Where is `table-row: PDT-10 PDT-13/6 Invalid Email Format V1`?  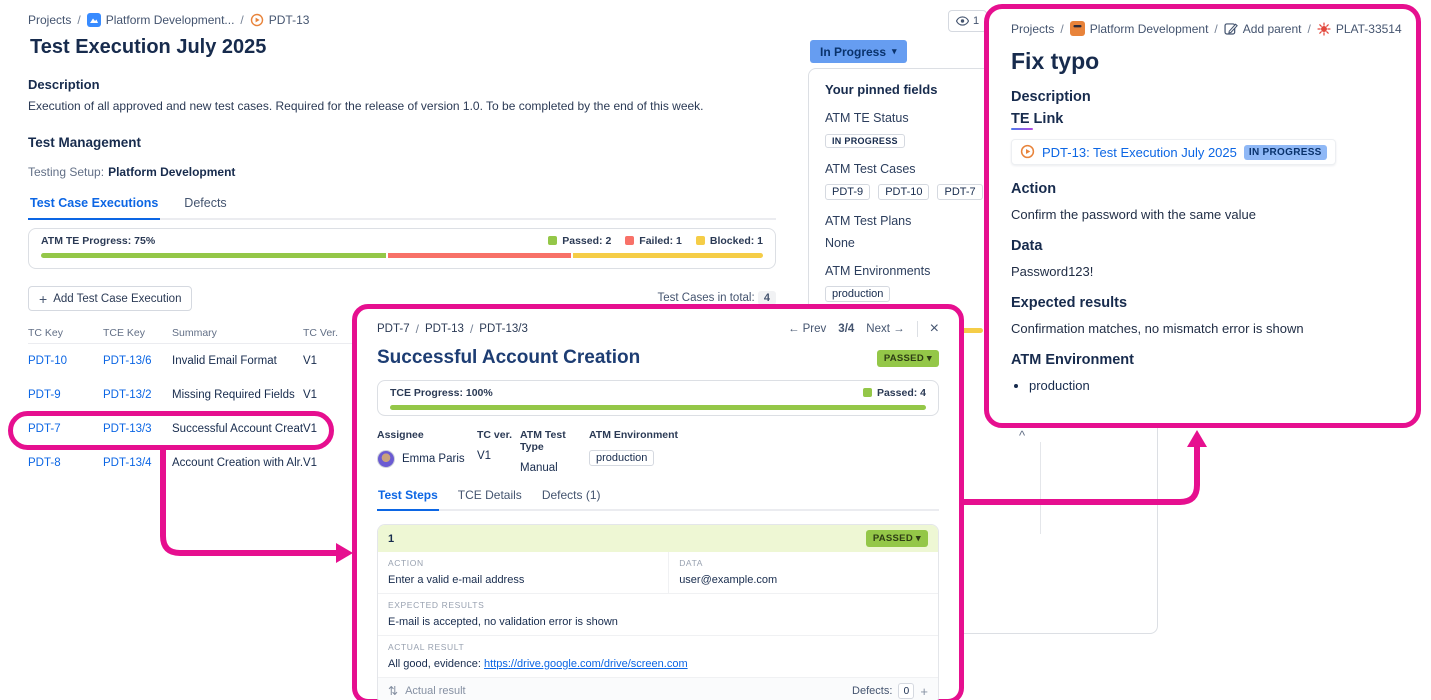 table-row: PDT-10 PDT-13/6 Invalid Email Format V1 is located at coordinates (402, 361).